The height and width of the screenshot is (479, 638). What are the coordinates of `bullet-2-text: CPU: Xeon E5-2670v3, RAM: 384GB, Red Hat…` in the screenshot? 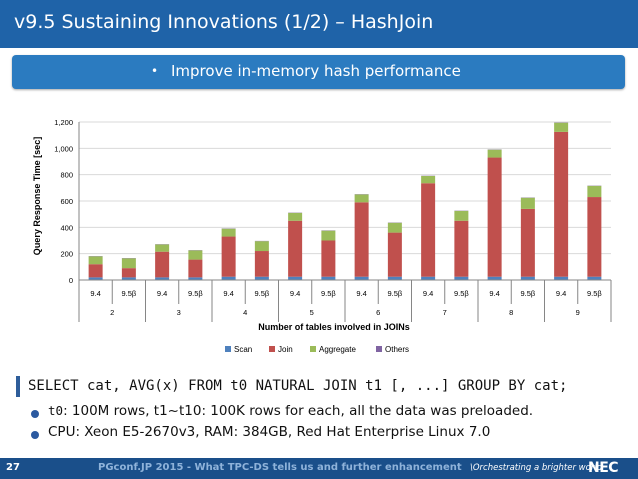 It's located at (269, 432).